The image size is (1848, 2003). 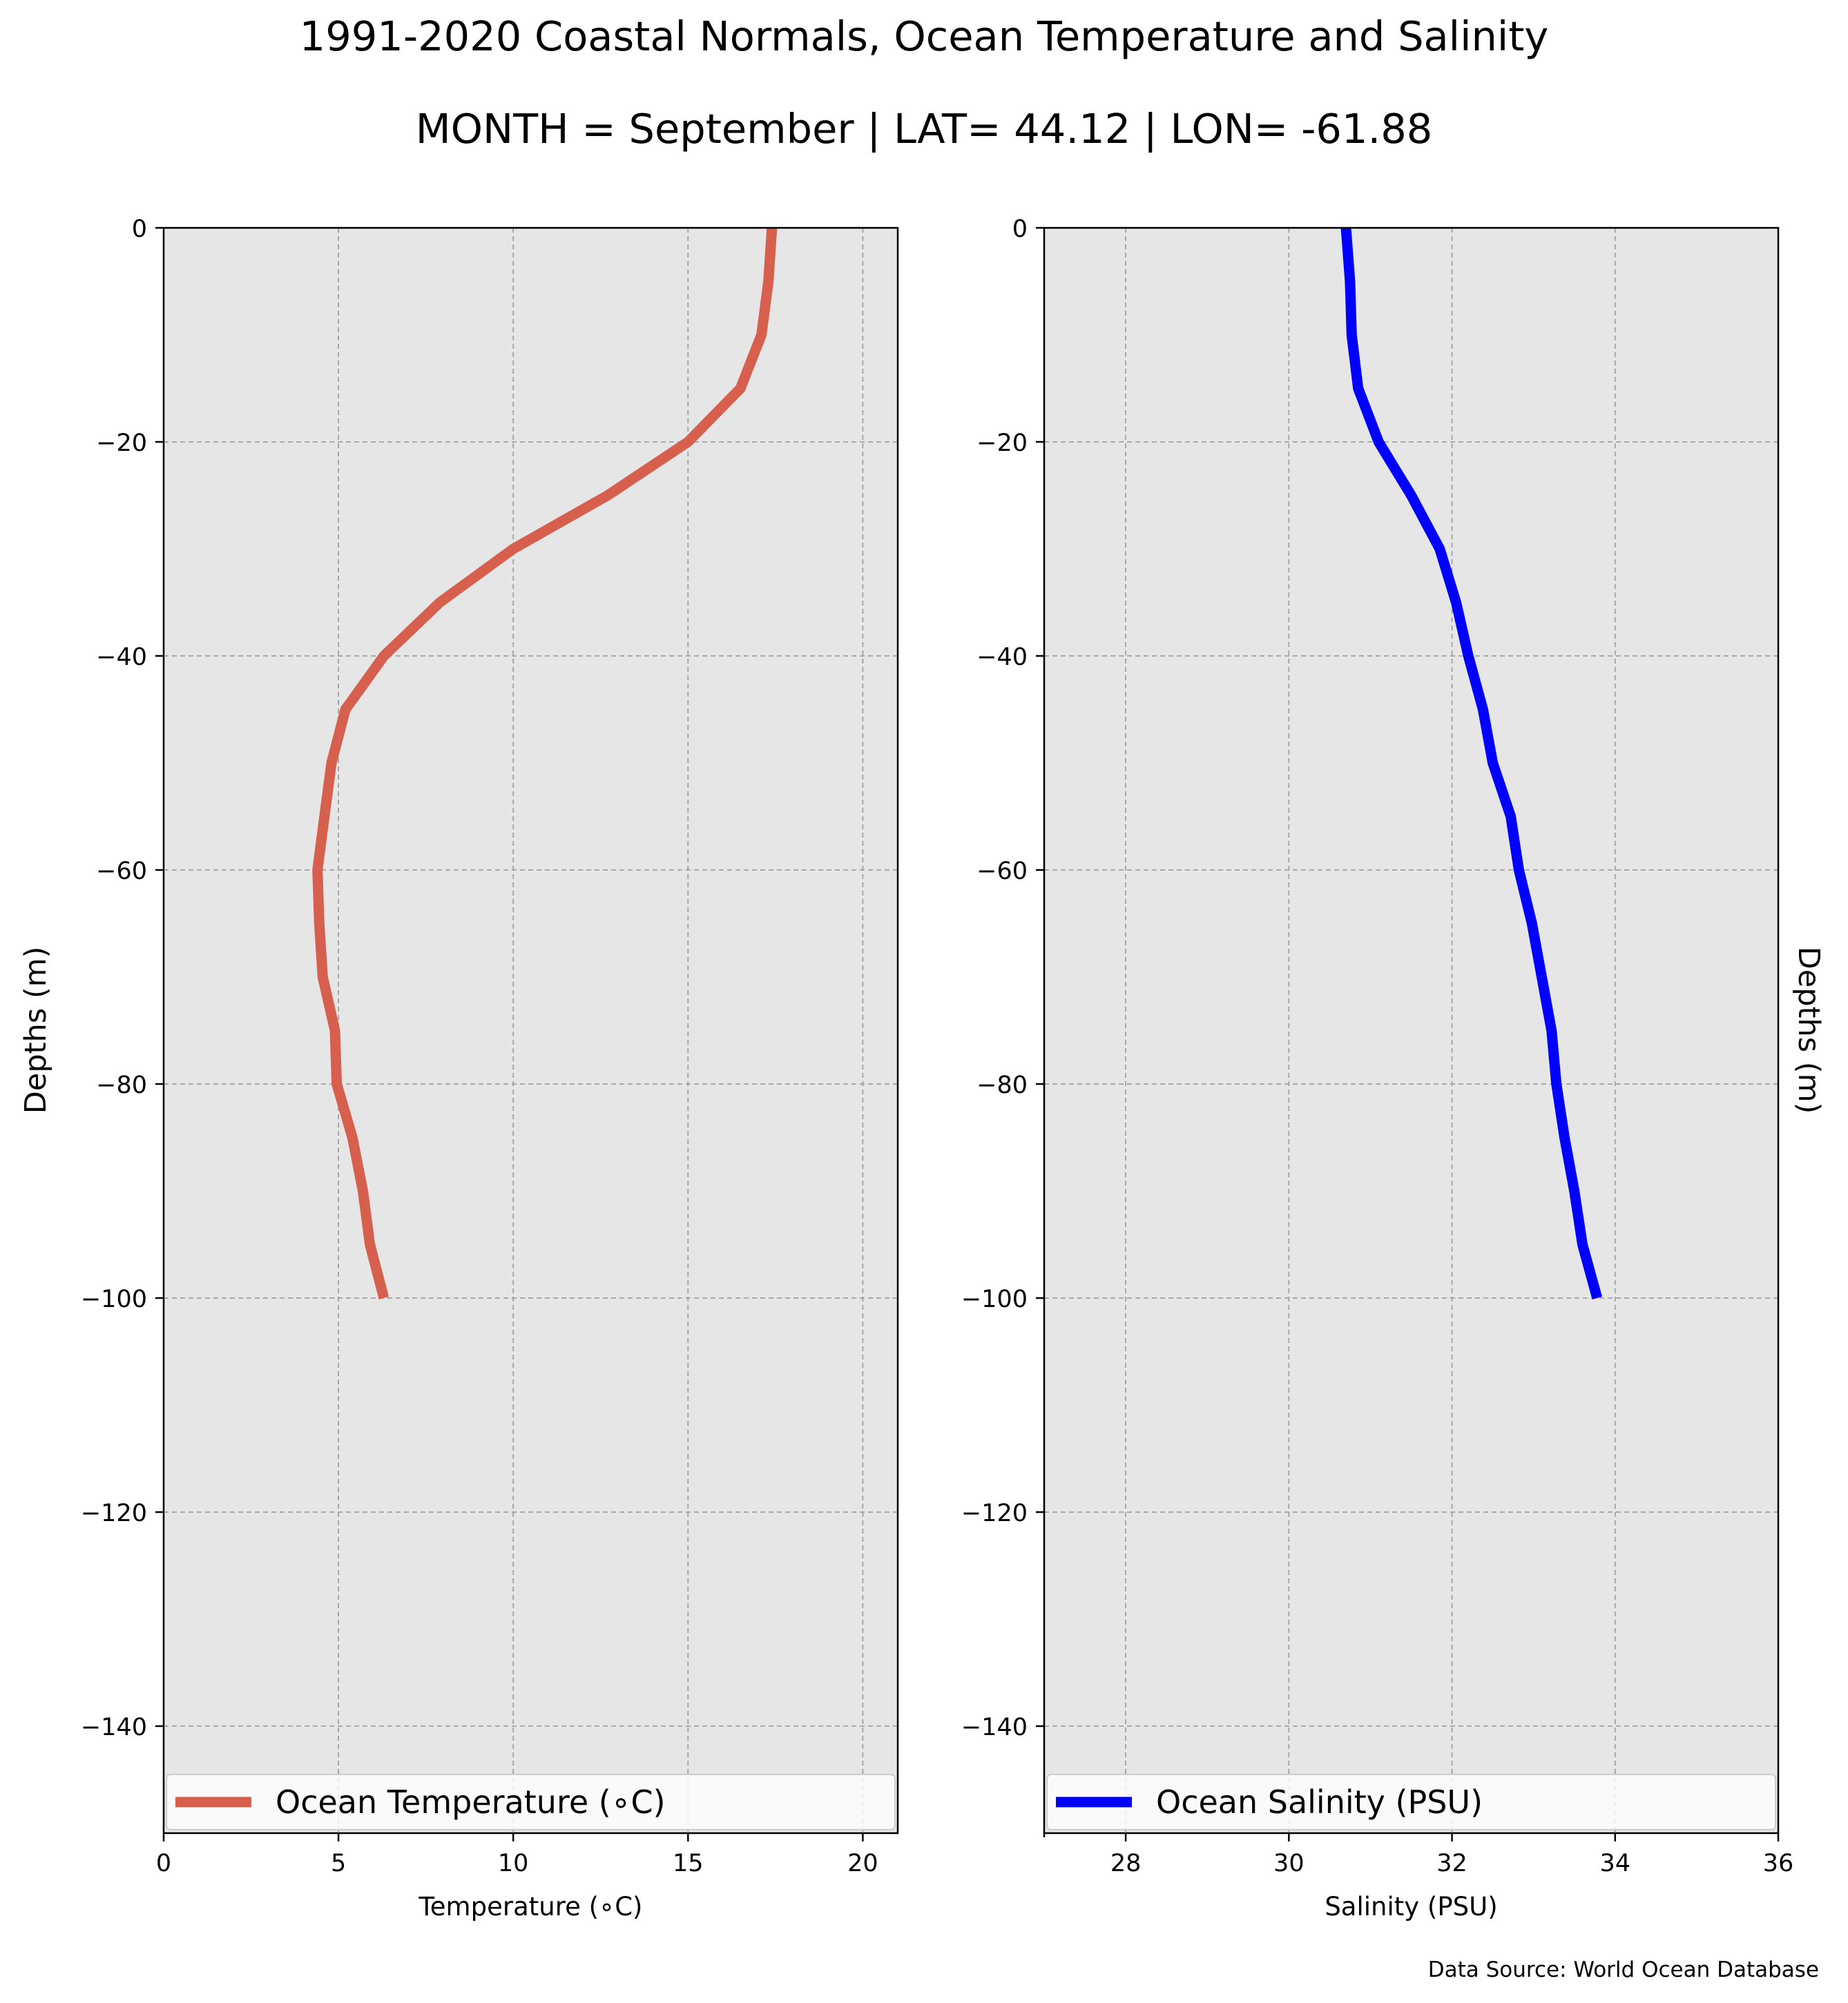 I want to click on legend-label: Ocean Temperature (∘C), so click(x=471, y=1802).